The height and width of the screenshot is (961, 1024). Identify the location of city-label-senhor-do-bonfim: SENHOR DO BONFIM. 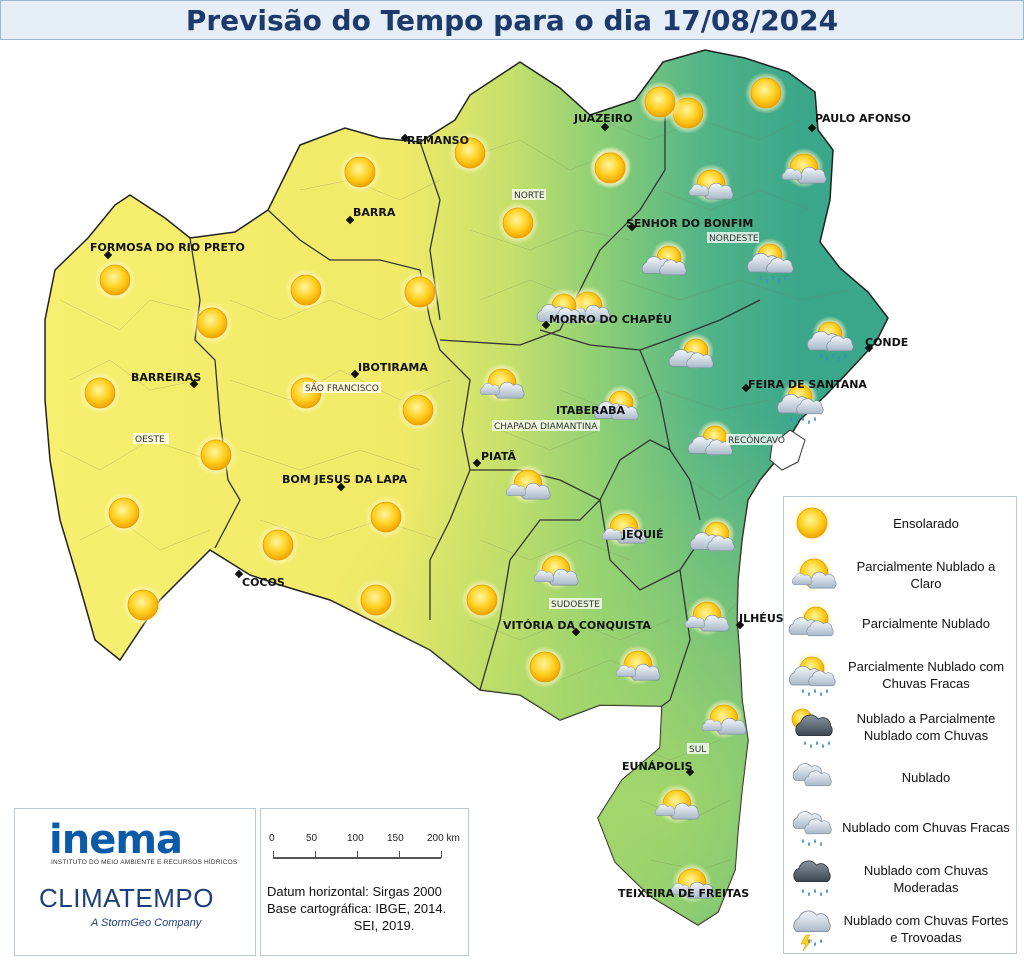
(689, 223).